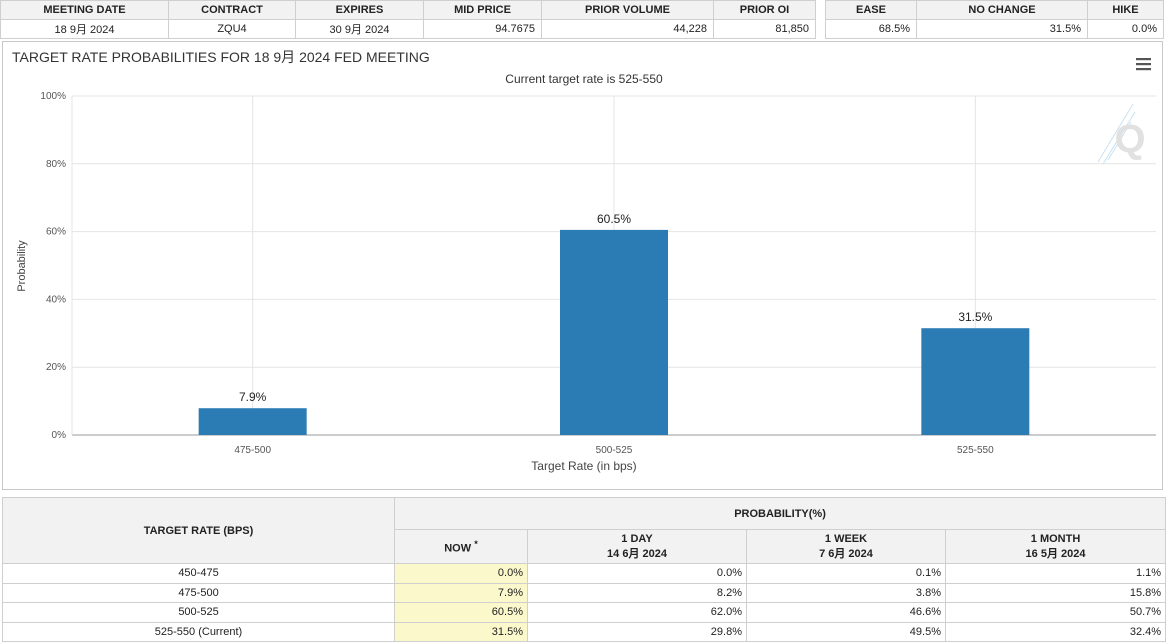  Describe the element at coordinates (637, 592) in the screenshot. I see `one-day-cell: 8.2%` at that location.